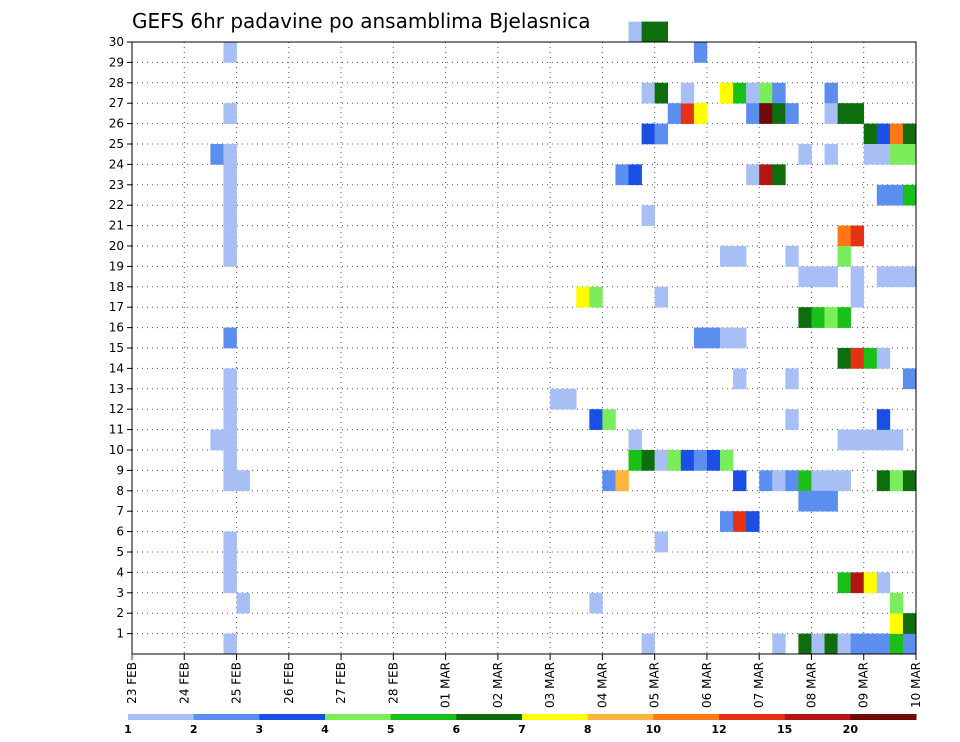  I want to click on y-tick-label: 17, so click(116, 307).